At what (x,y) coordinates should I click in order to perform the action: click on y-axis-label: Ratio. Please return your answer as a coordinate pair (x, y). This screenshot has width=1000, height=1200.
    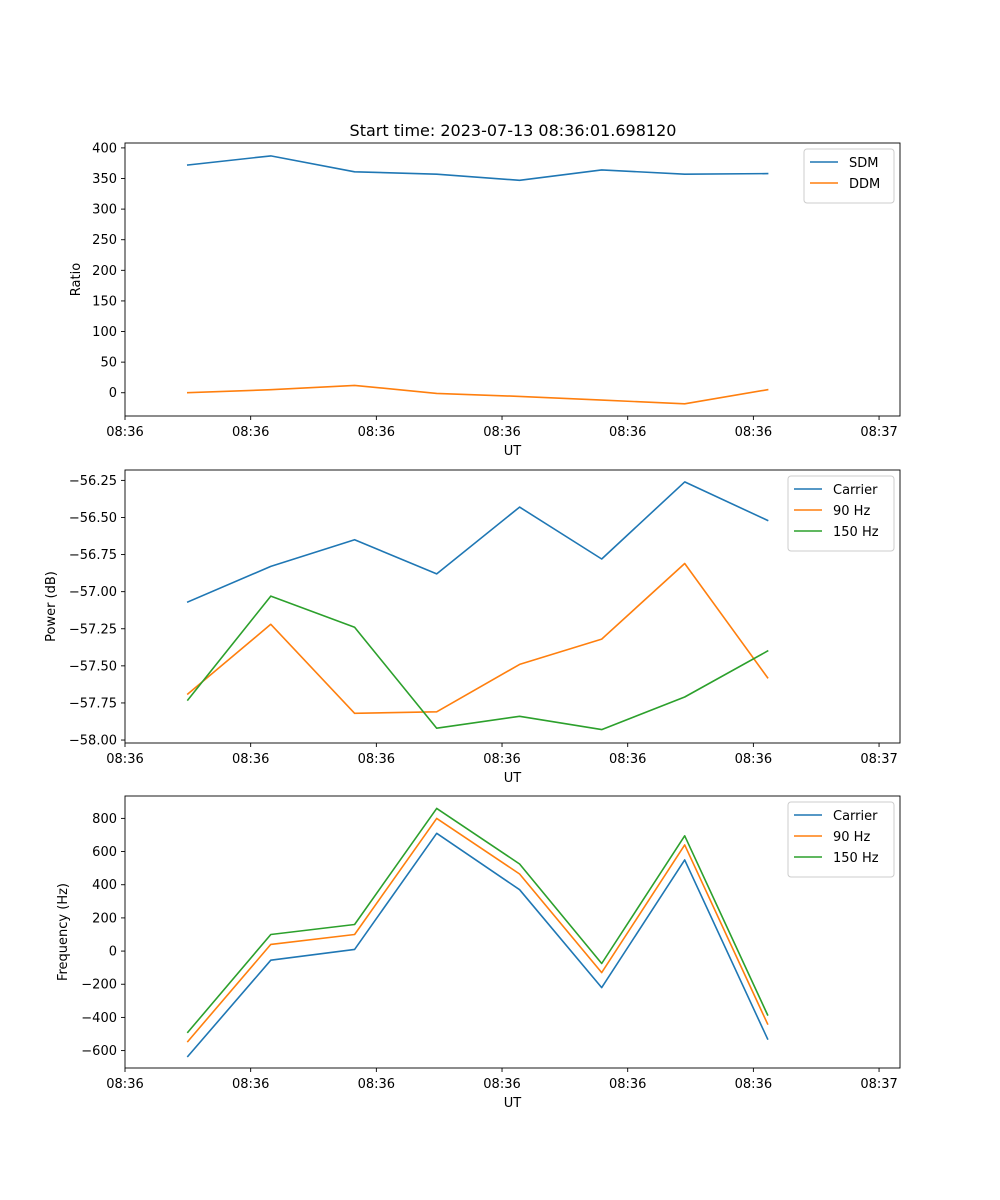
    Looking at the image, I should click on (76, 279).